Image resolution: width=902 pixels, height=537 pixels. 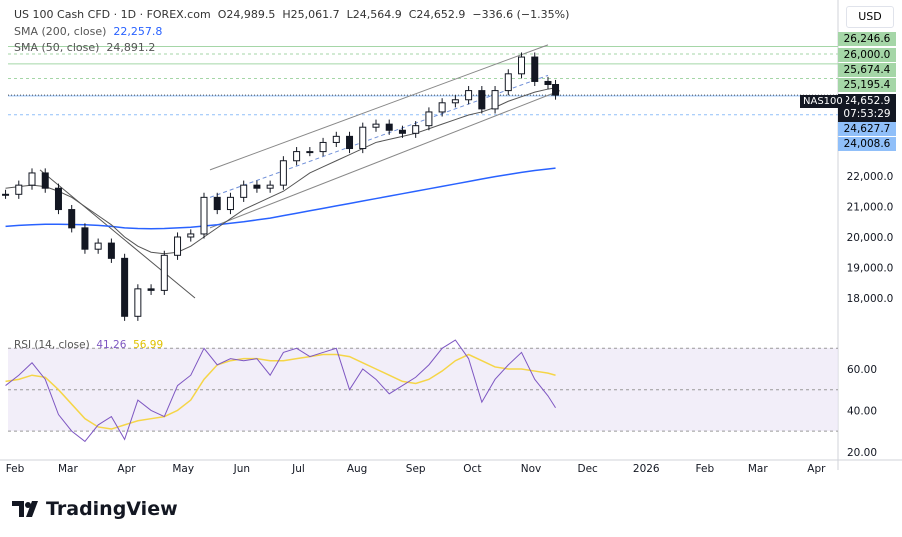 What do you see at coordinates (131, 47) in the screenshot?
I see `sma50-value: 24,891.2` at bounding box center [131, 47].